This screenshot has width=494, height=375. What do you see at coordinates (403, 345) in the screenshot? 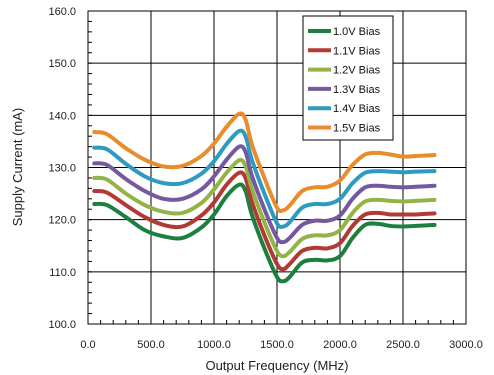
I see `x-tick-label: 2500.0` at bounding box center [403, 345].